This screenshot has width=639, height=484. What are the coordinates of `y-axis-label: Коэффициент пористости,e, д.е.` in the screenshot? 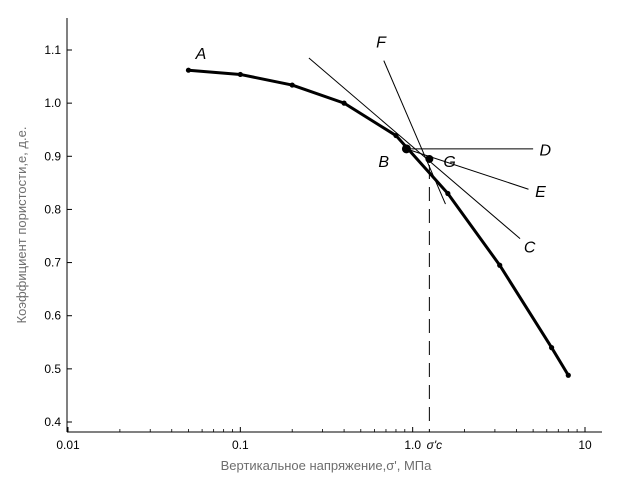 It's located at (21, 225).